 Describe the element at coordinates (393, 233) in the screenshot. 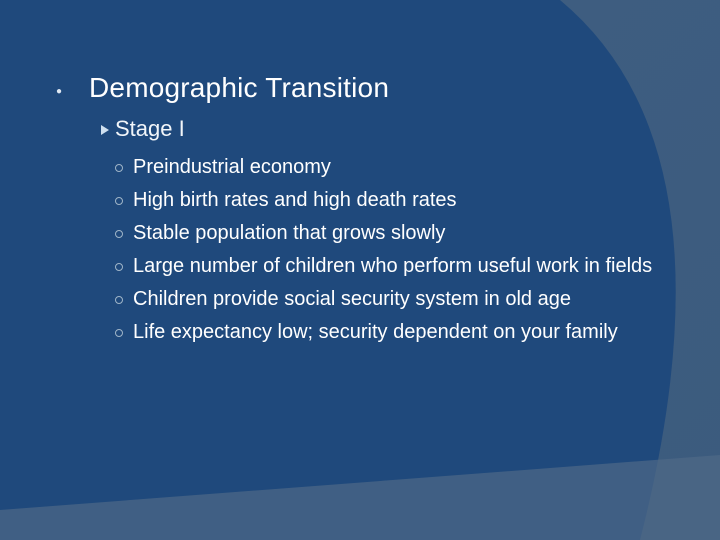

I see `list-item: Stable population that grows slowly` at that location.